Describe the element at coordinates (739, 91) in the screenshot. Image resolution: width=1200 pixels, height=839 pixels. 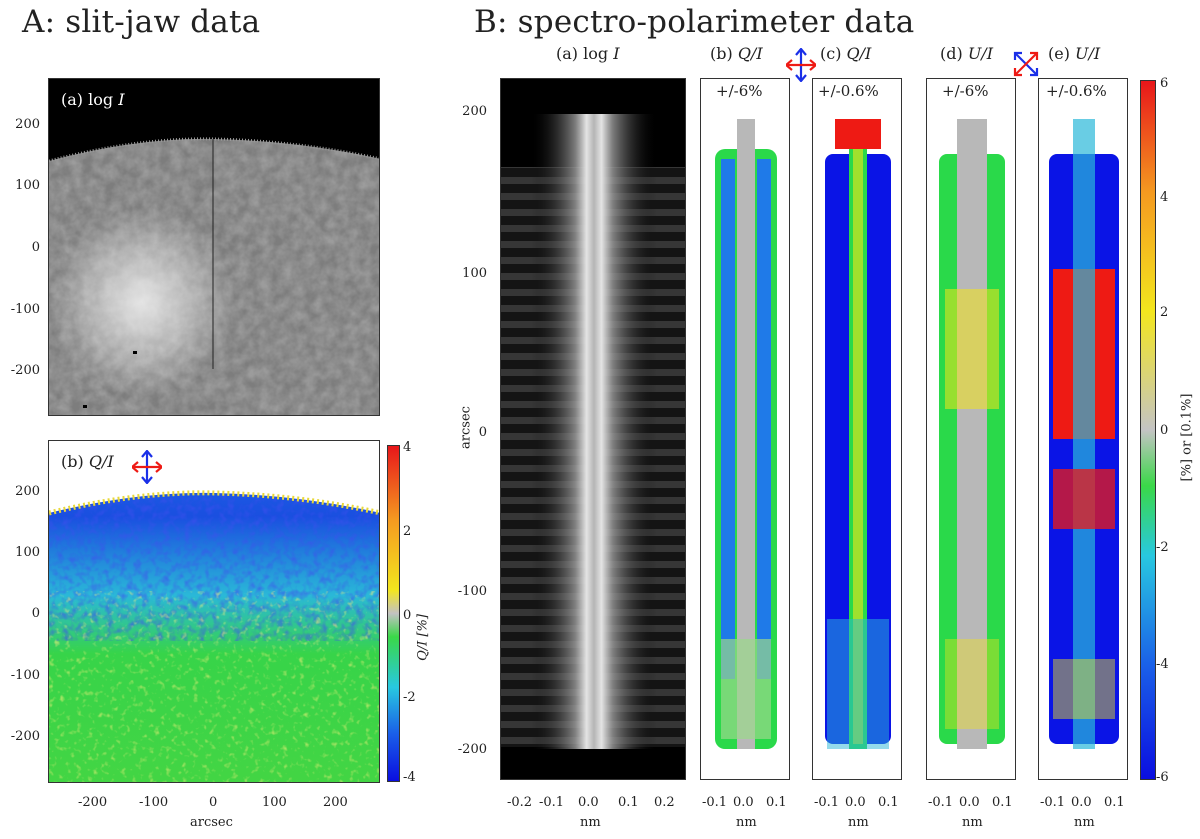
I see `spectro-panel-b-range: +/-6%` at that location.